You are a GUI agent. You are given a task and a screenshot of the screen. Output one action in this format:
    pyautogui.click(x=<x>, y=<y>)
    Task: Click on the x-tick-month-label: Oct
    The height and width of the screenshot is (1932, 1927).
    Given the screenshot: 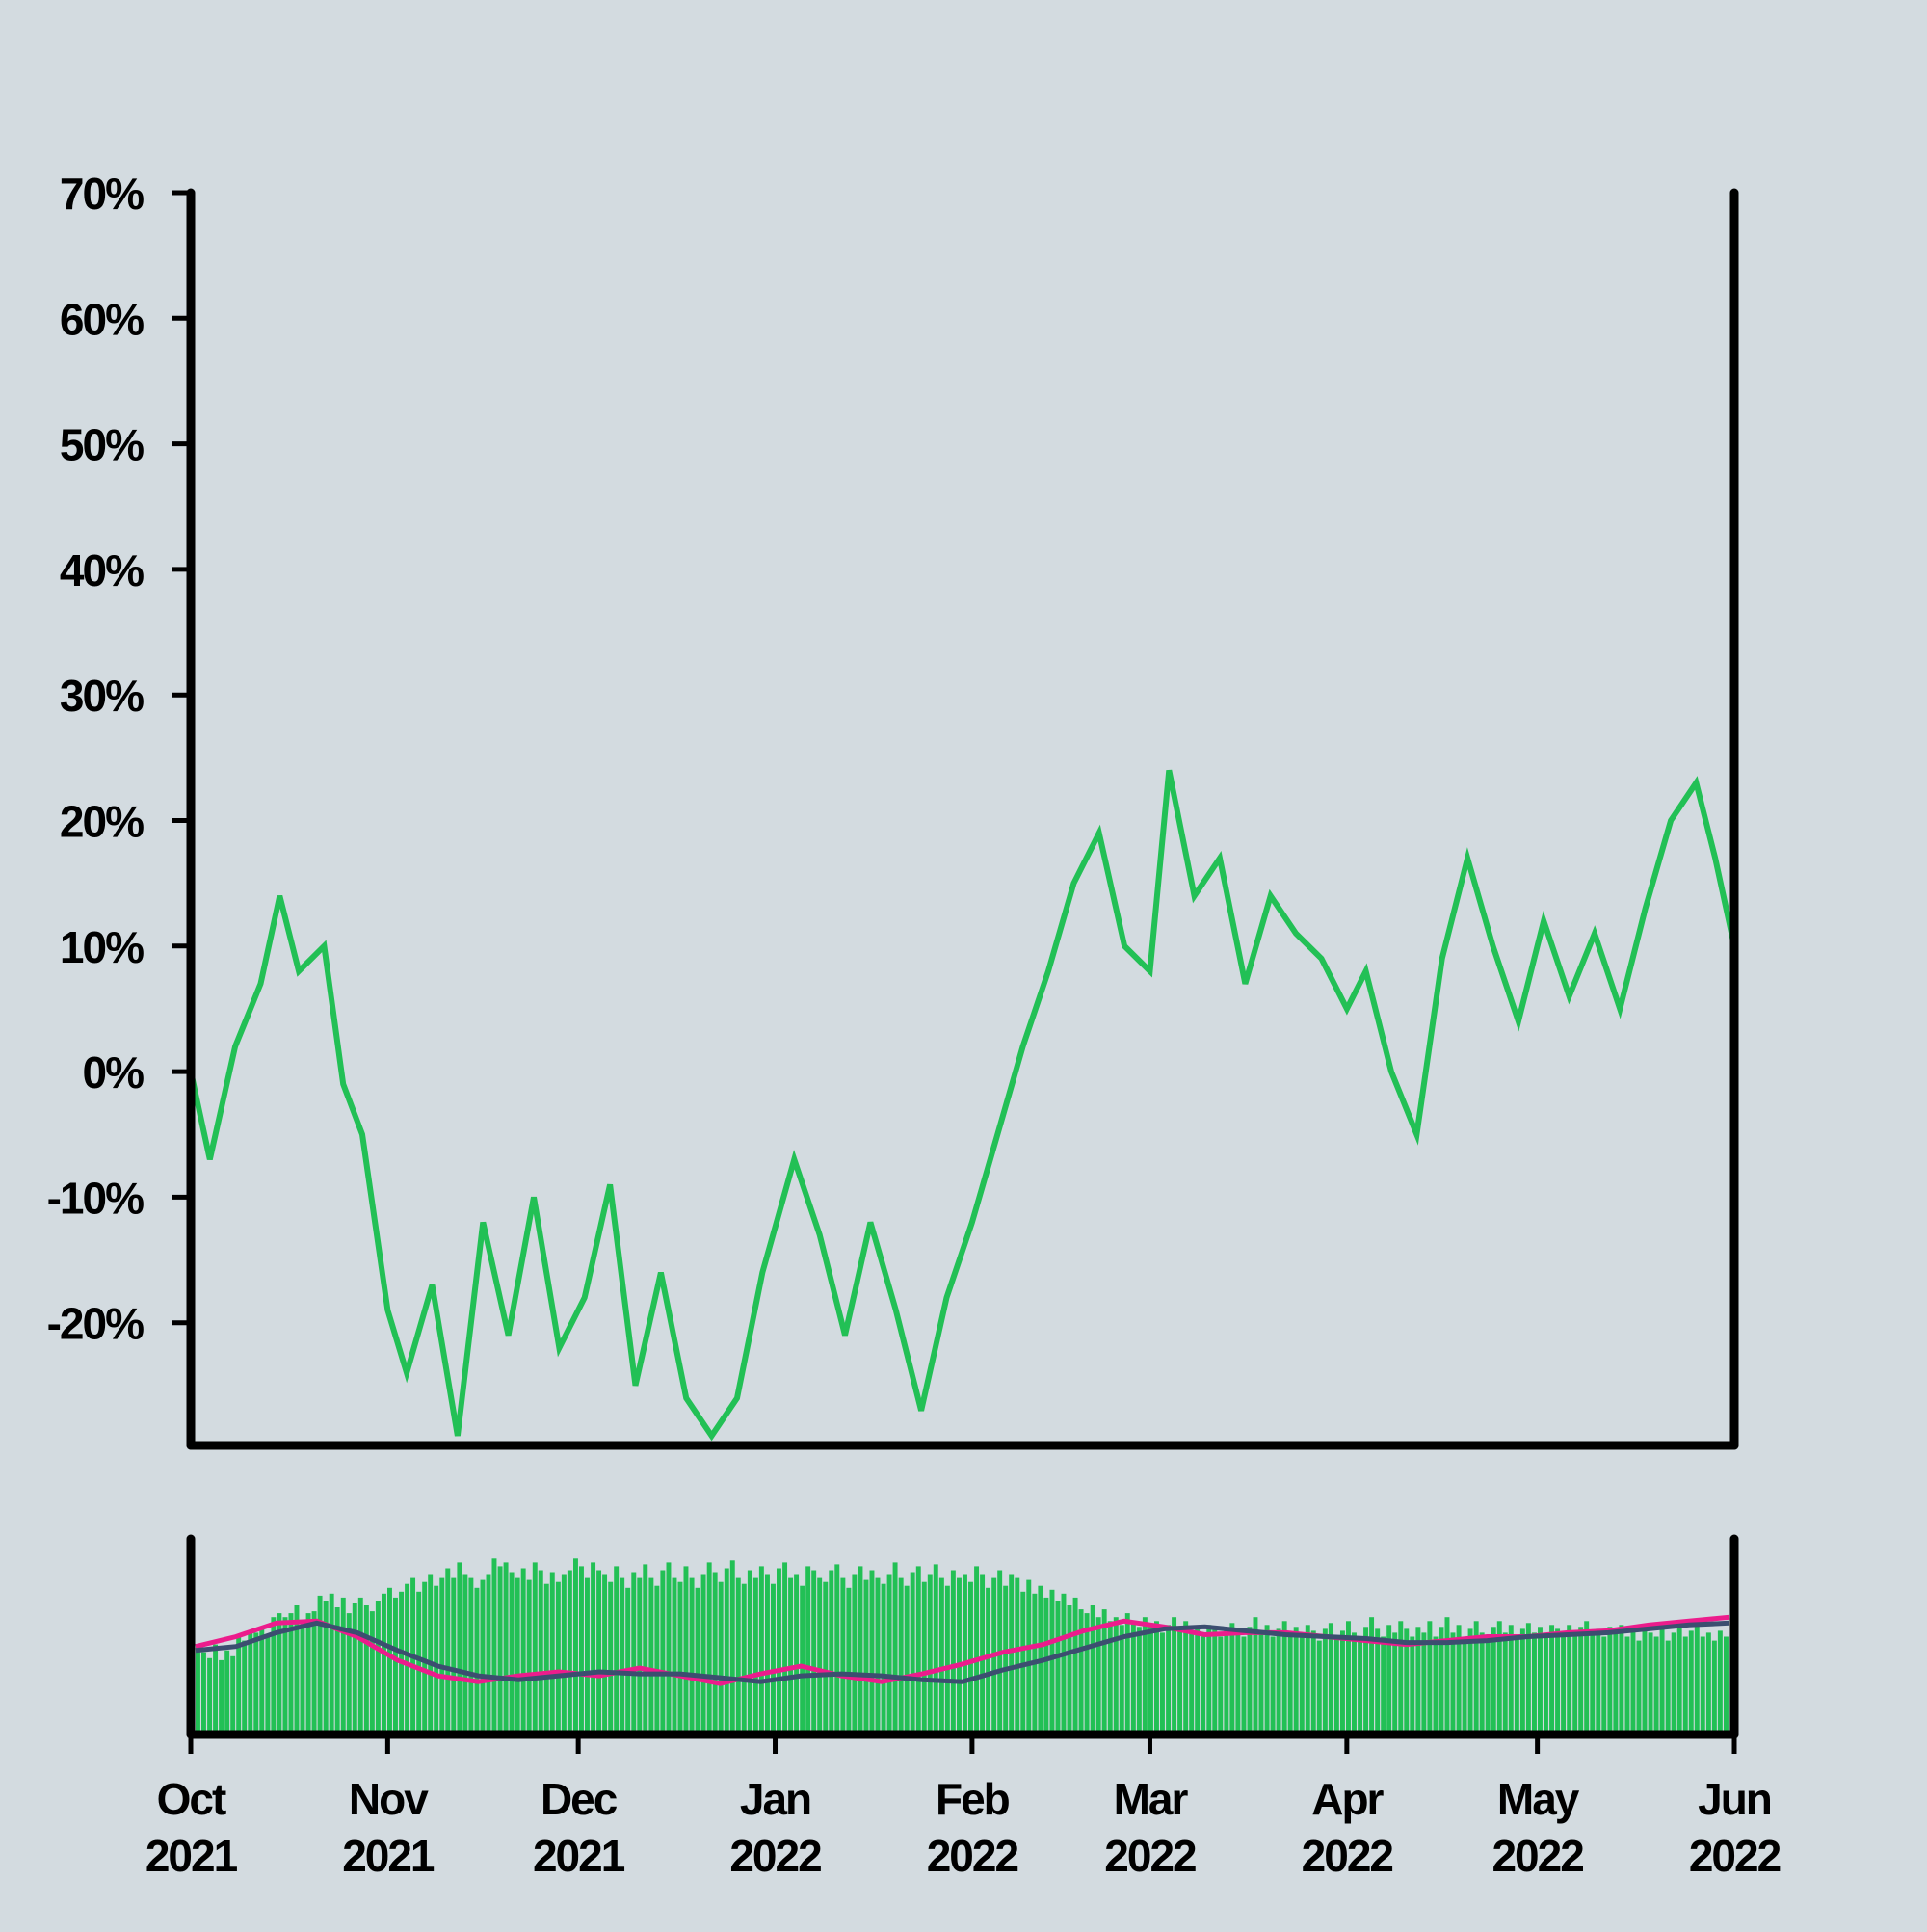 What is the action you would take?
    pyautogui.click(x=191, y=1799)
    